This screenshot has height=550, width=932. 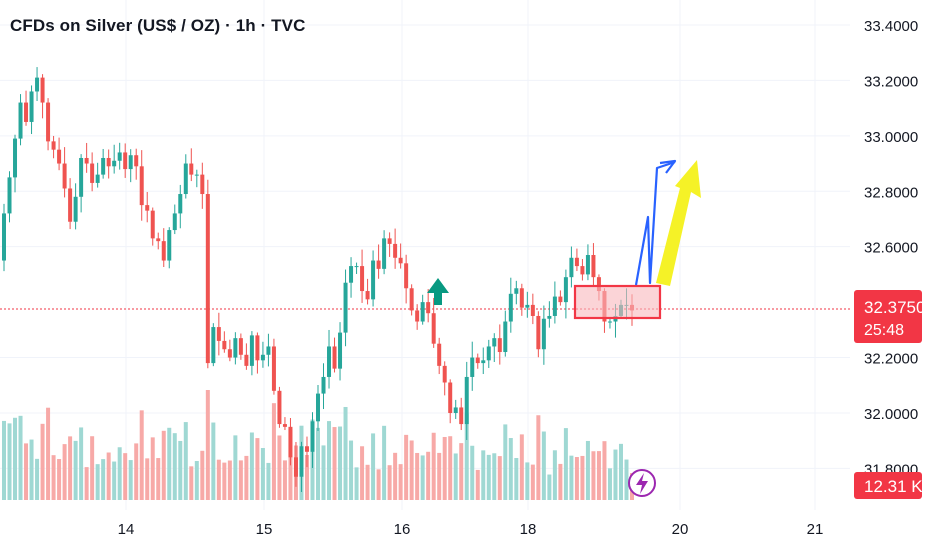 I want to click on yellow-target-arrow, so click(x=678, y=223).